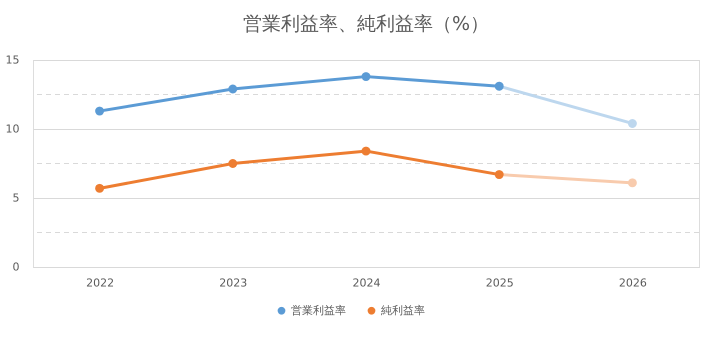 The height and width of the screenshot is (347, 724). Describe the element at coordinates (403, 310) in the screenshot. I see `legend-label: 純利益率` at that location.